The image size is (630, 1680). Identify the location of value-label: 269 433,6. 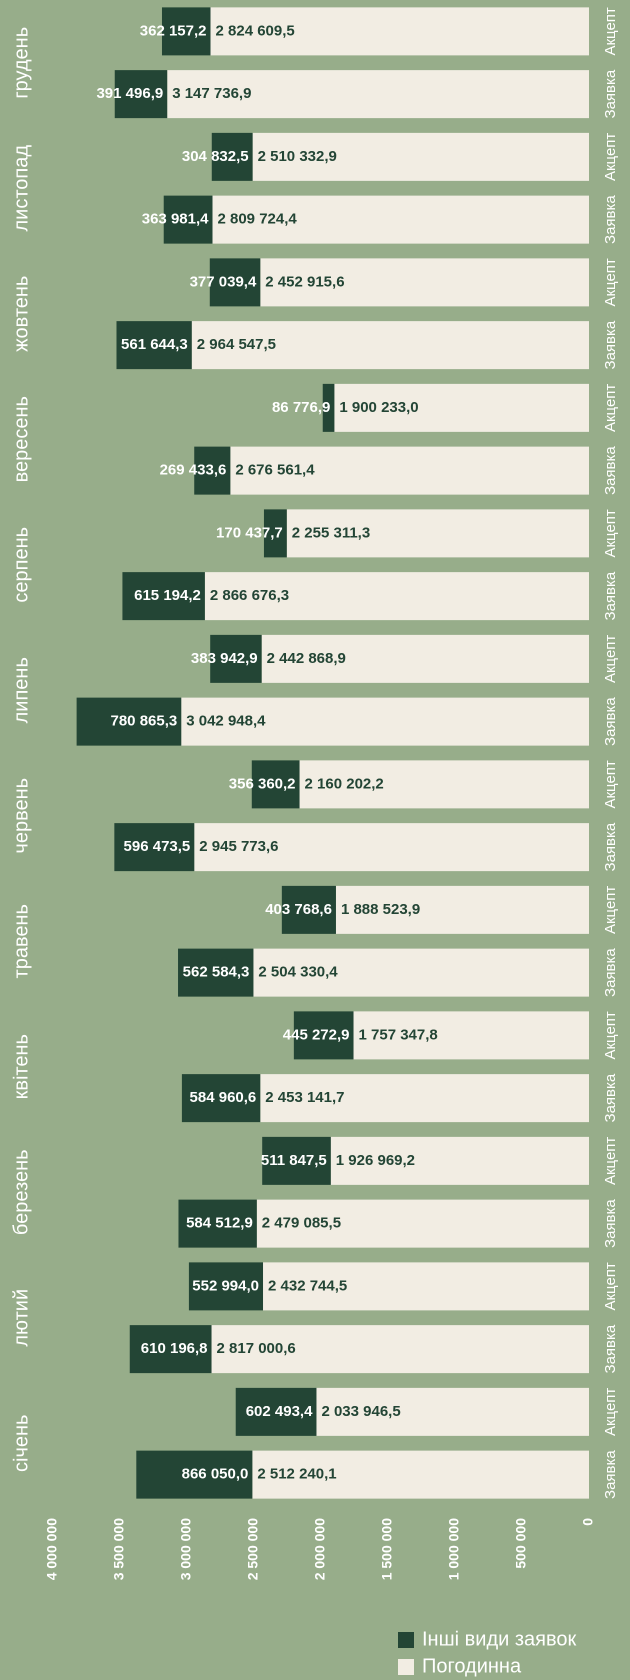
(193, 470).